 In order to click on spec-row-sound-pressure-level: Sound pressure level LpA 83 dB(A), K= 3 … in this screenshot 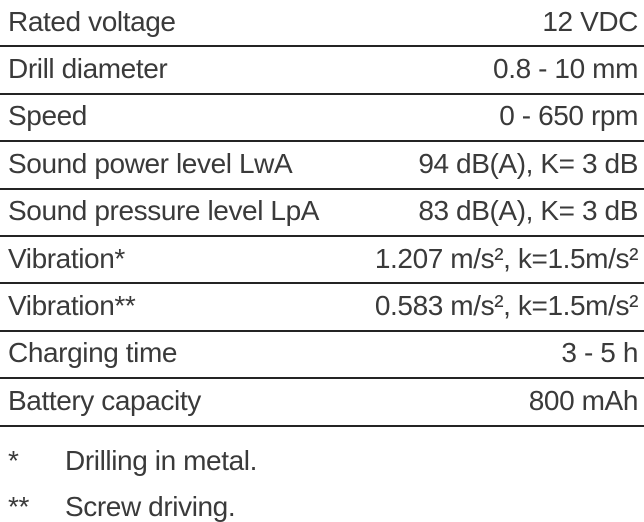, I will do `click(322, 213)`.